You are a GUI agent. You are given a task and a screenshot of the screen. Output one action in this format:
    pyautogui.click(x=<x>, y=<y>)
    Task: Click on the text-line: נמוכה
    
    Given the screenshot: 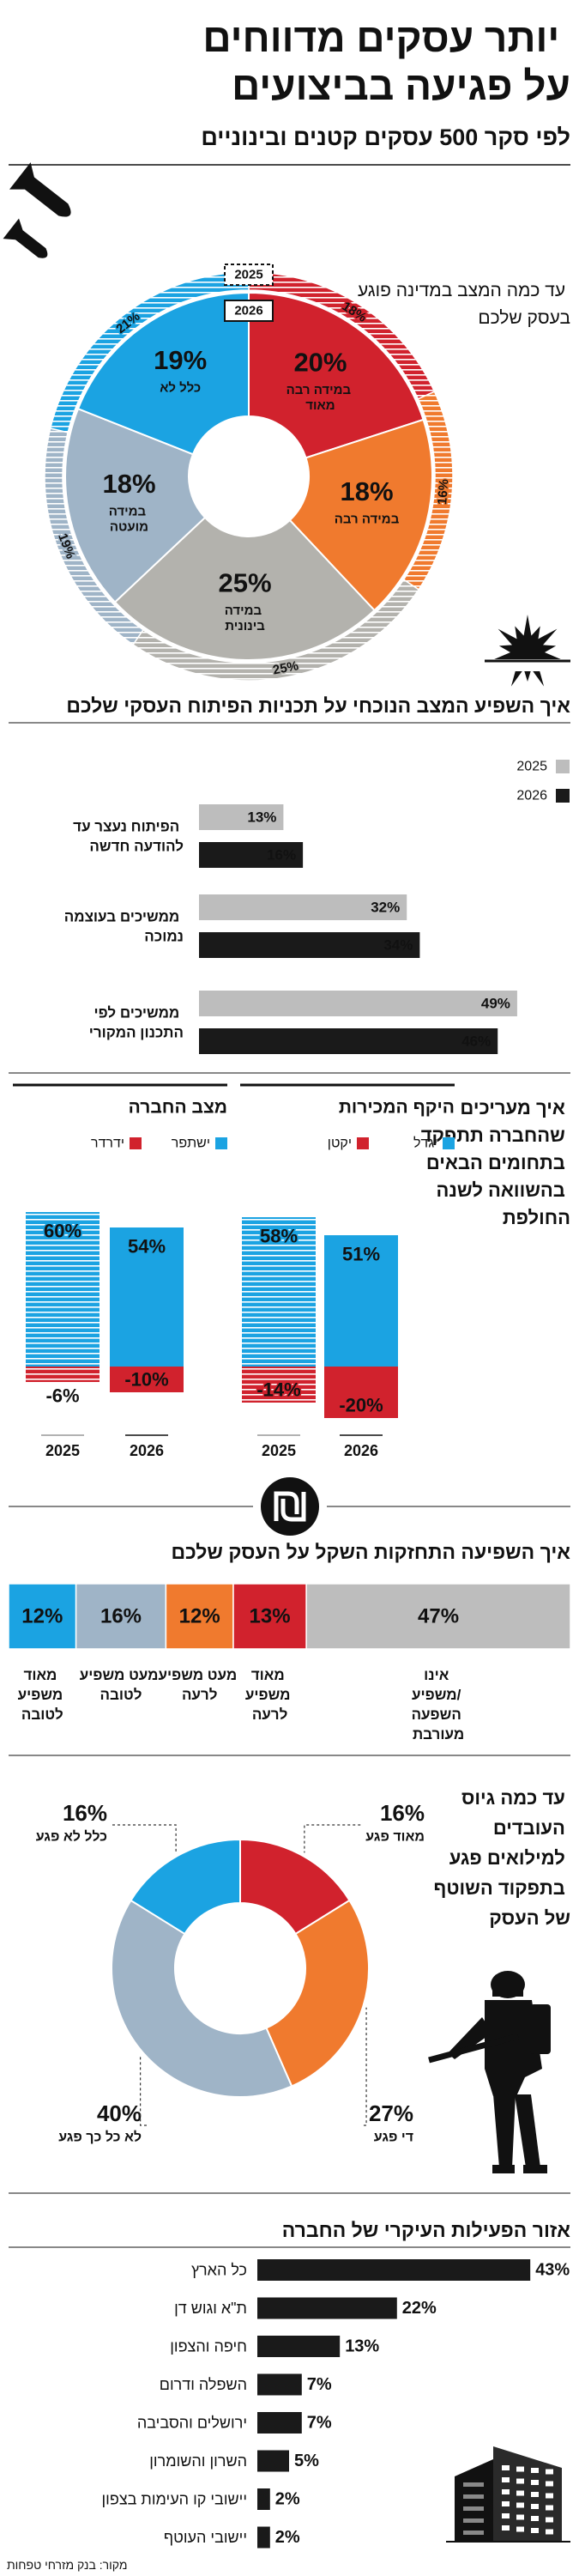 What is the action you would take?
    pyautogui.click(x=164, y=936)
    